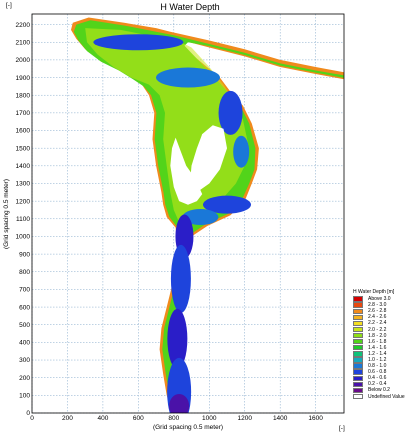 This screenshot has height=433, width=412. I want to click on legend-label: Above 3.0, so click(379, 299).